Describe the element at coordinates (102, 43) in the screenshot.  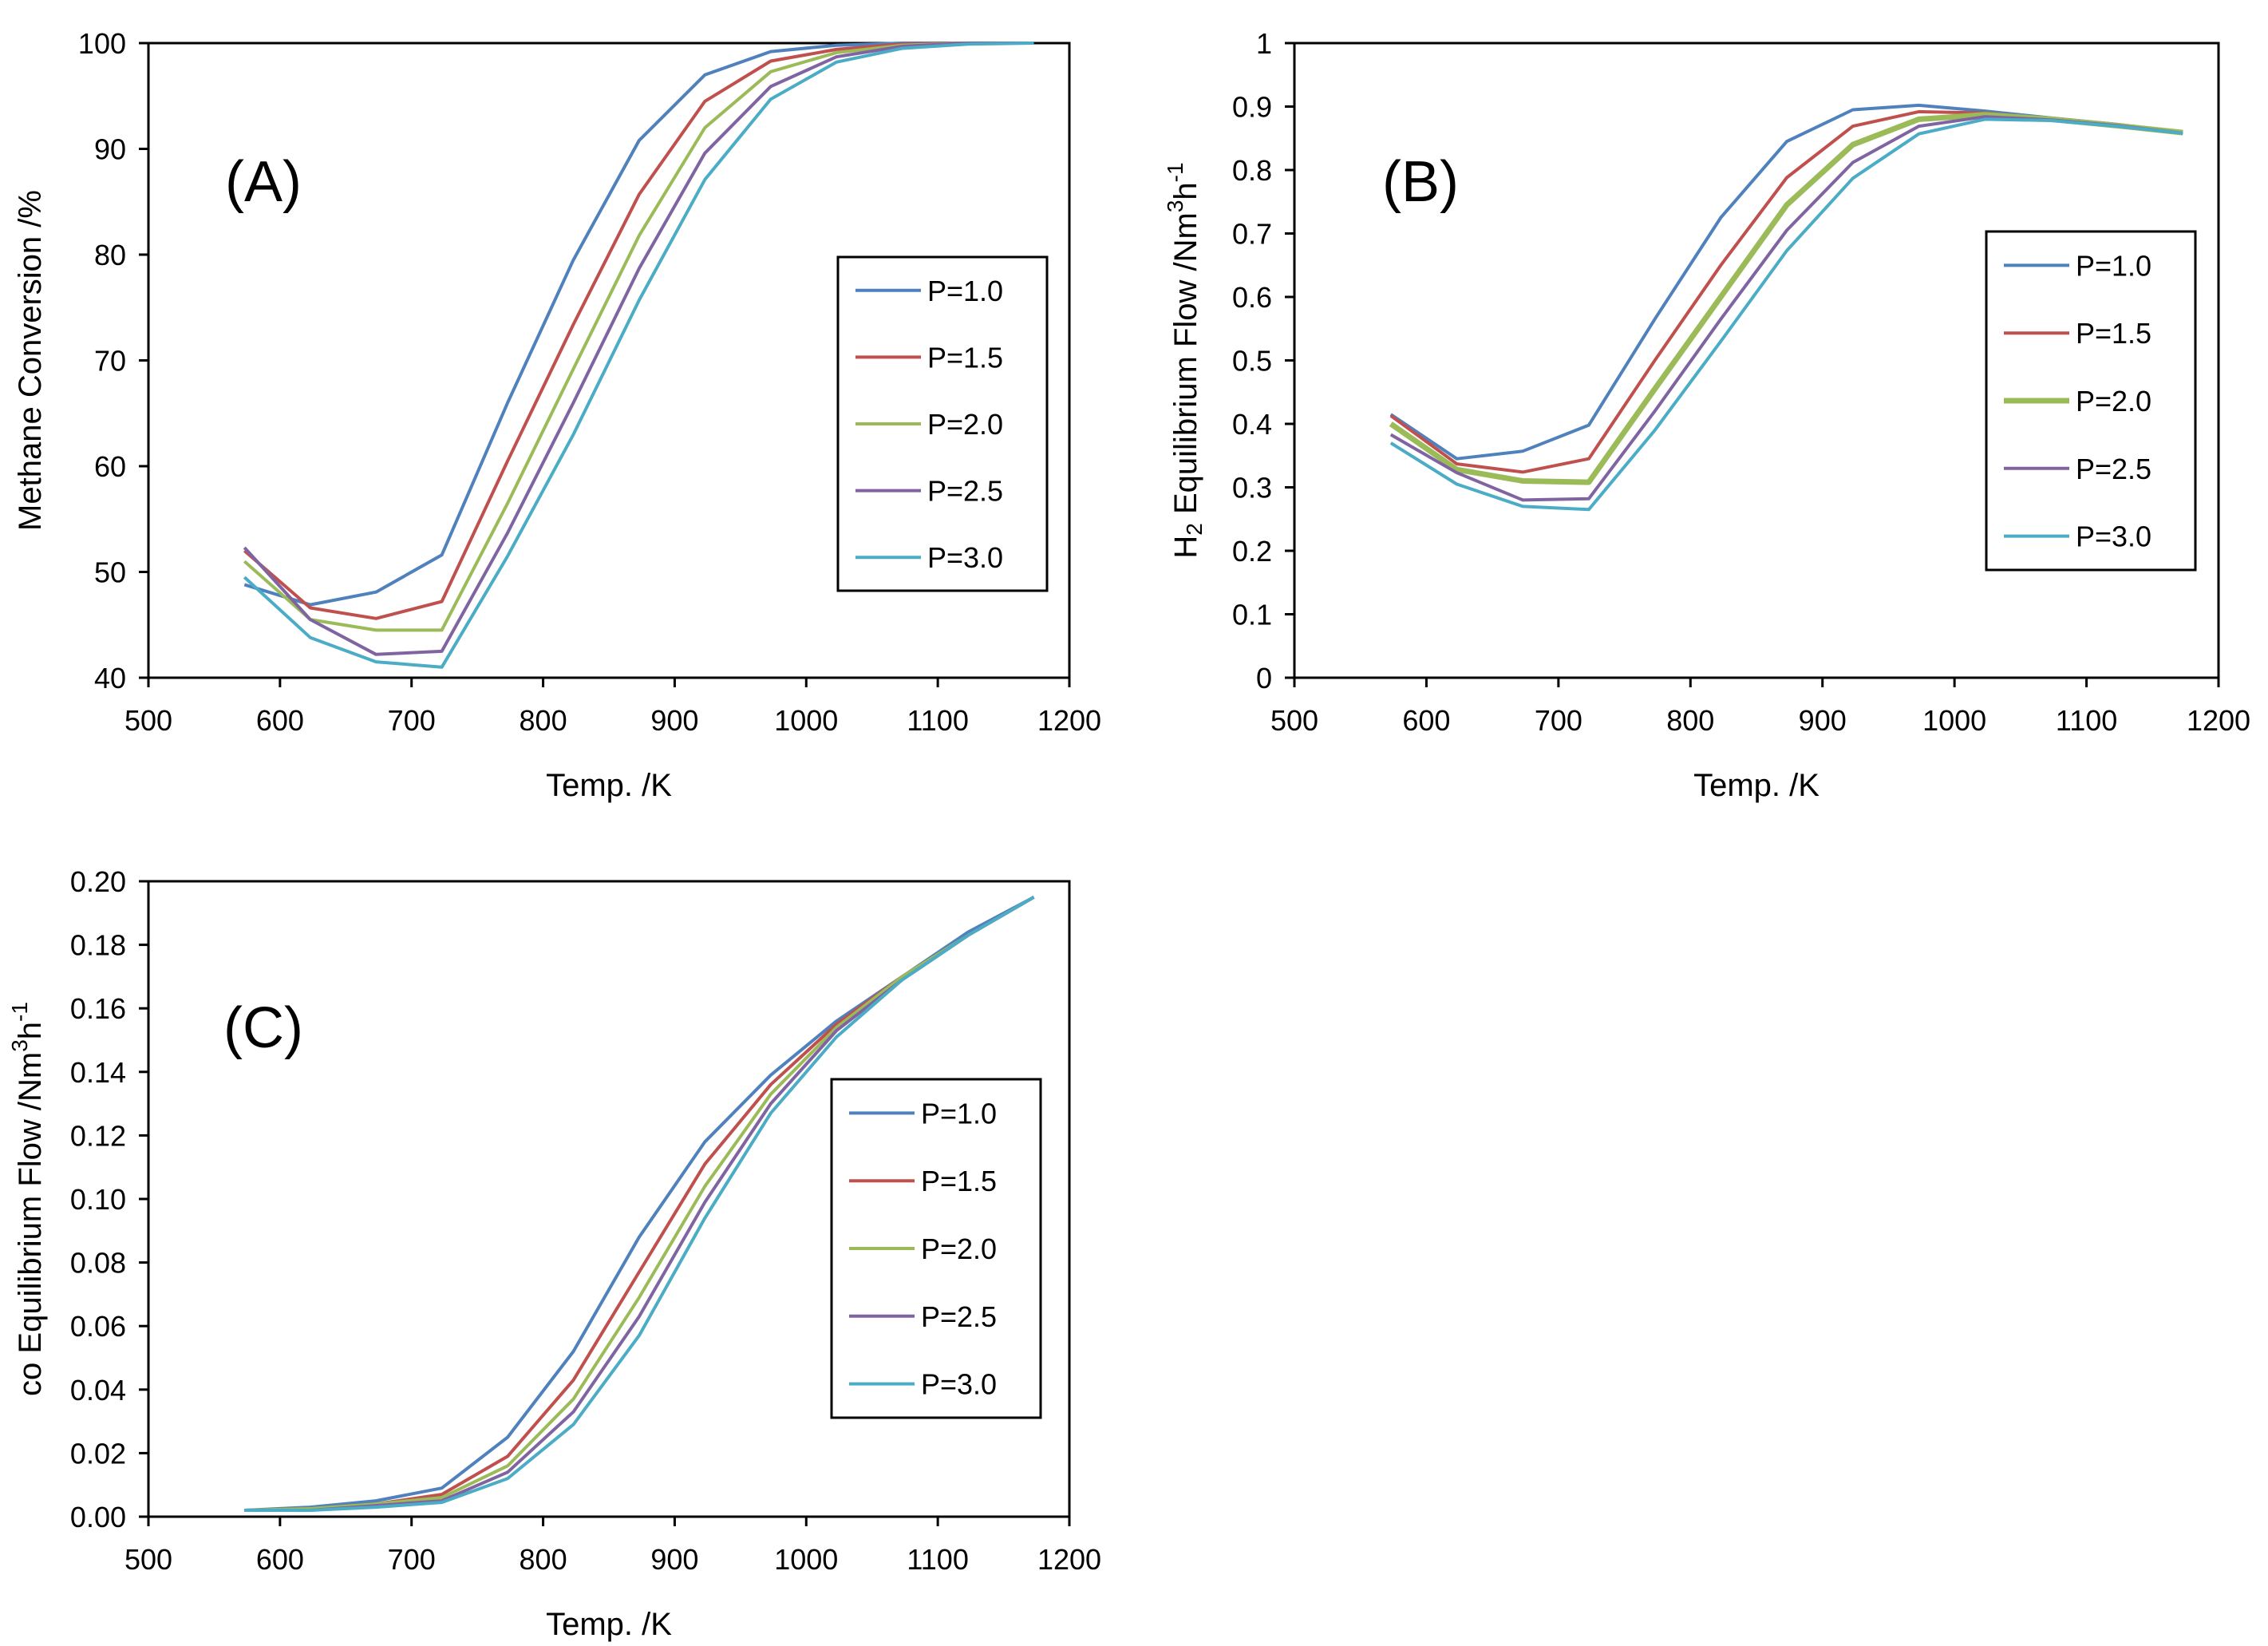
I see `y-tick-label: 100` at that location.